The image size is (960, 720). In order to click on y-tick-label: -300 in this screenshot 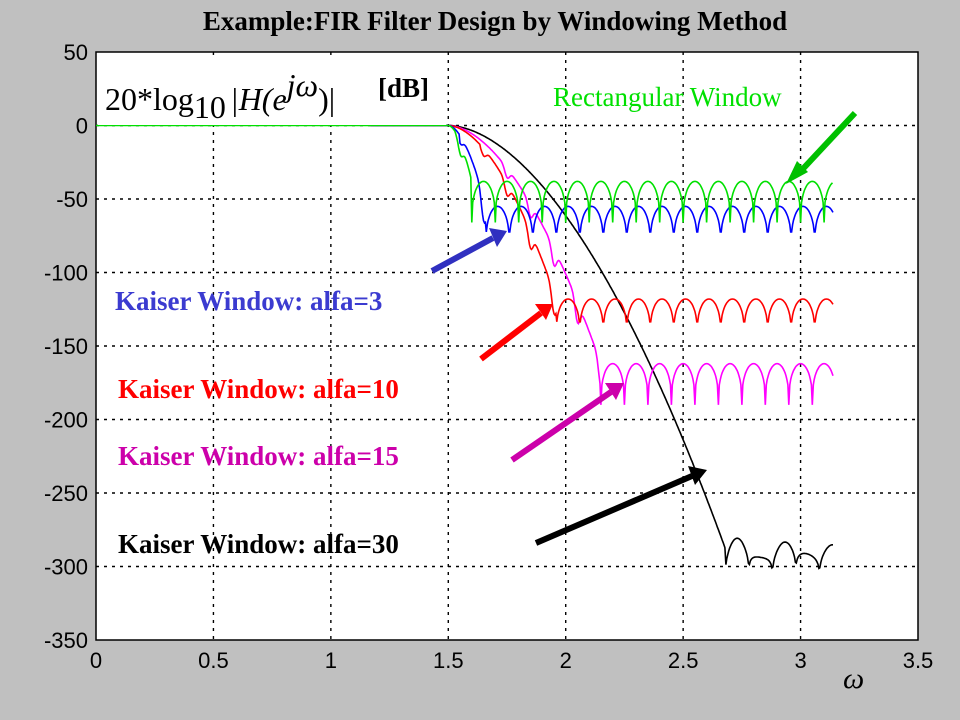, I will do `click(66, 567)`.